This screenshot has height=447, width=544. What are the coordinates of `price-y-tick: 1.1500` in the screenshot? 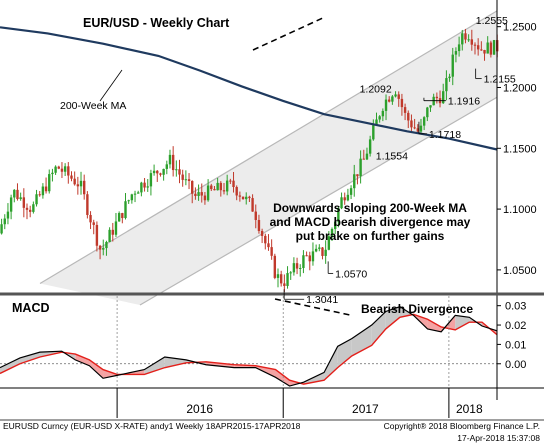 It's located at (520, 149).